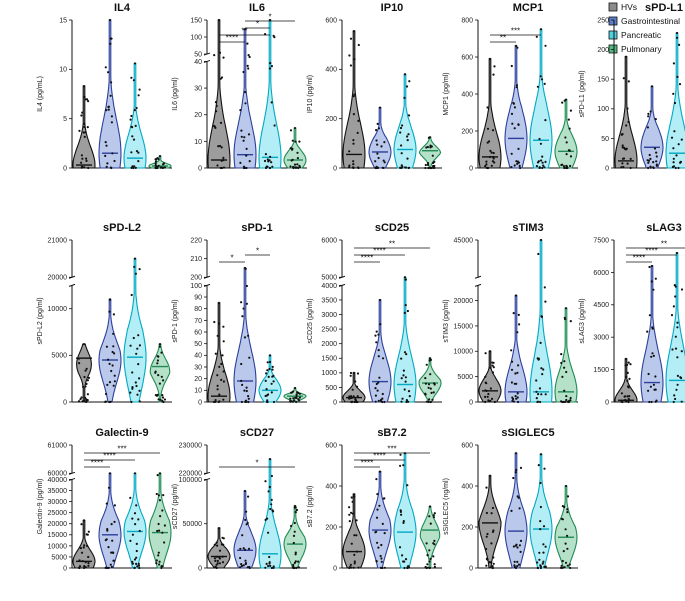 The height and width of the screenshot is (601, 685). Describe the element at coordinates (607, 402) in the screenshot. I see `y-tick-label: 0` at that location.